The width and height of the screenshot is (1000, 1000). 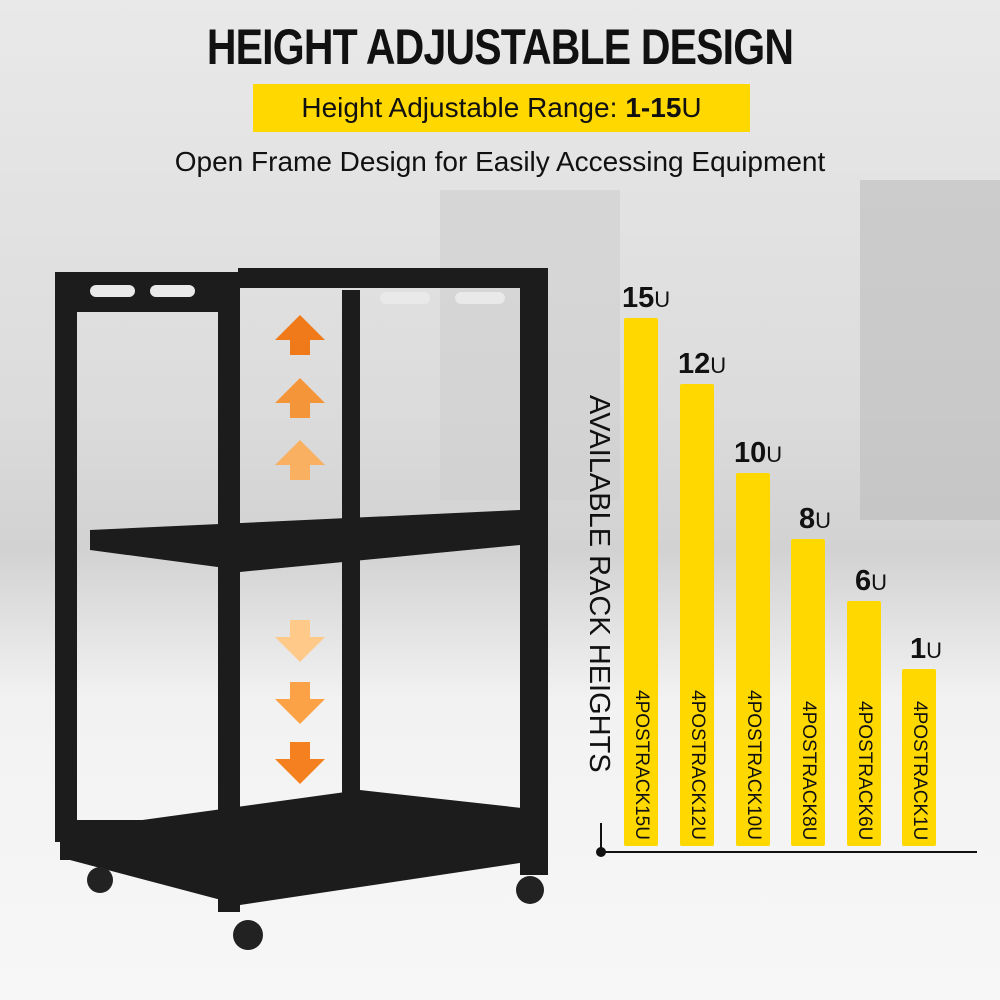 I want to click on bar-4POSTRACK1U: 4POSTRACK1U, so click(x=919, y=757).